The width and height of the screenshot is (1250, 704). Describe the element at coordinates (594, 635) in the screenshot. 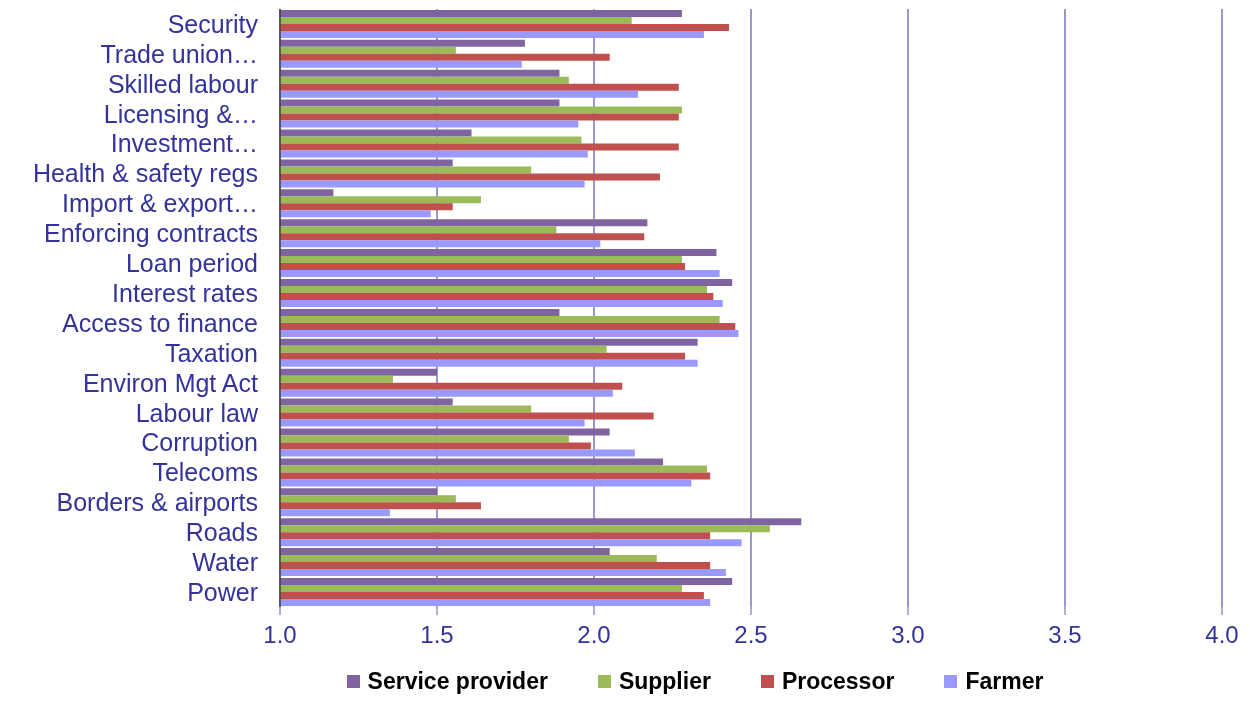

I see `x-tick-label: 2.0` at that location.